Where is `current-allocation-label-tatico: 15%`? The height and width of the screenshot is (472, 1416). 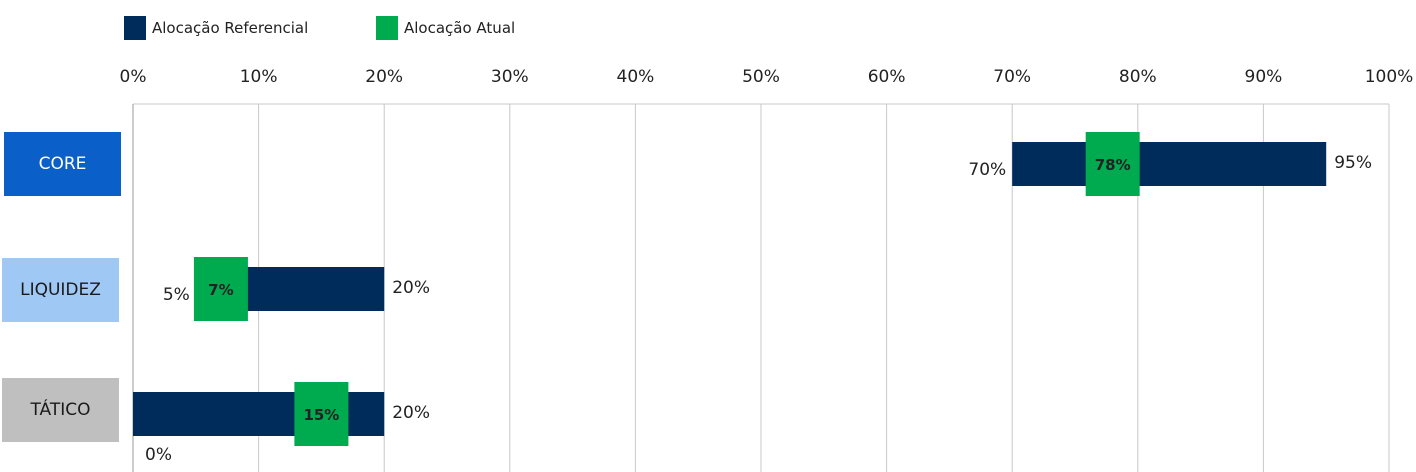
current-allocation-label-tatico: 15% is located at coordinates (321, 415).